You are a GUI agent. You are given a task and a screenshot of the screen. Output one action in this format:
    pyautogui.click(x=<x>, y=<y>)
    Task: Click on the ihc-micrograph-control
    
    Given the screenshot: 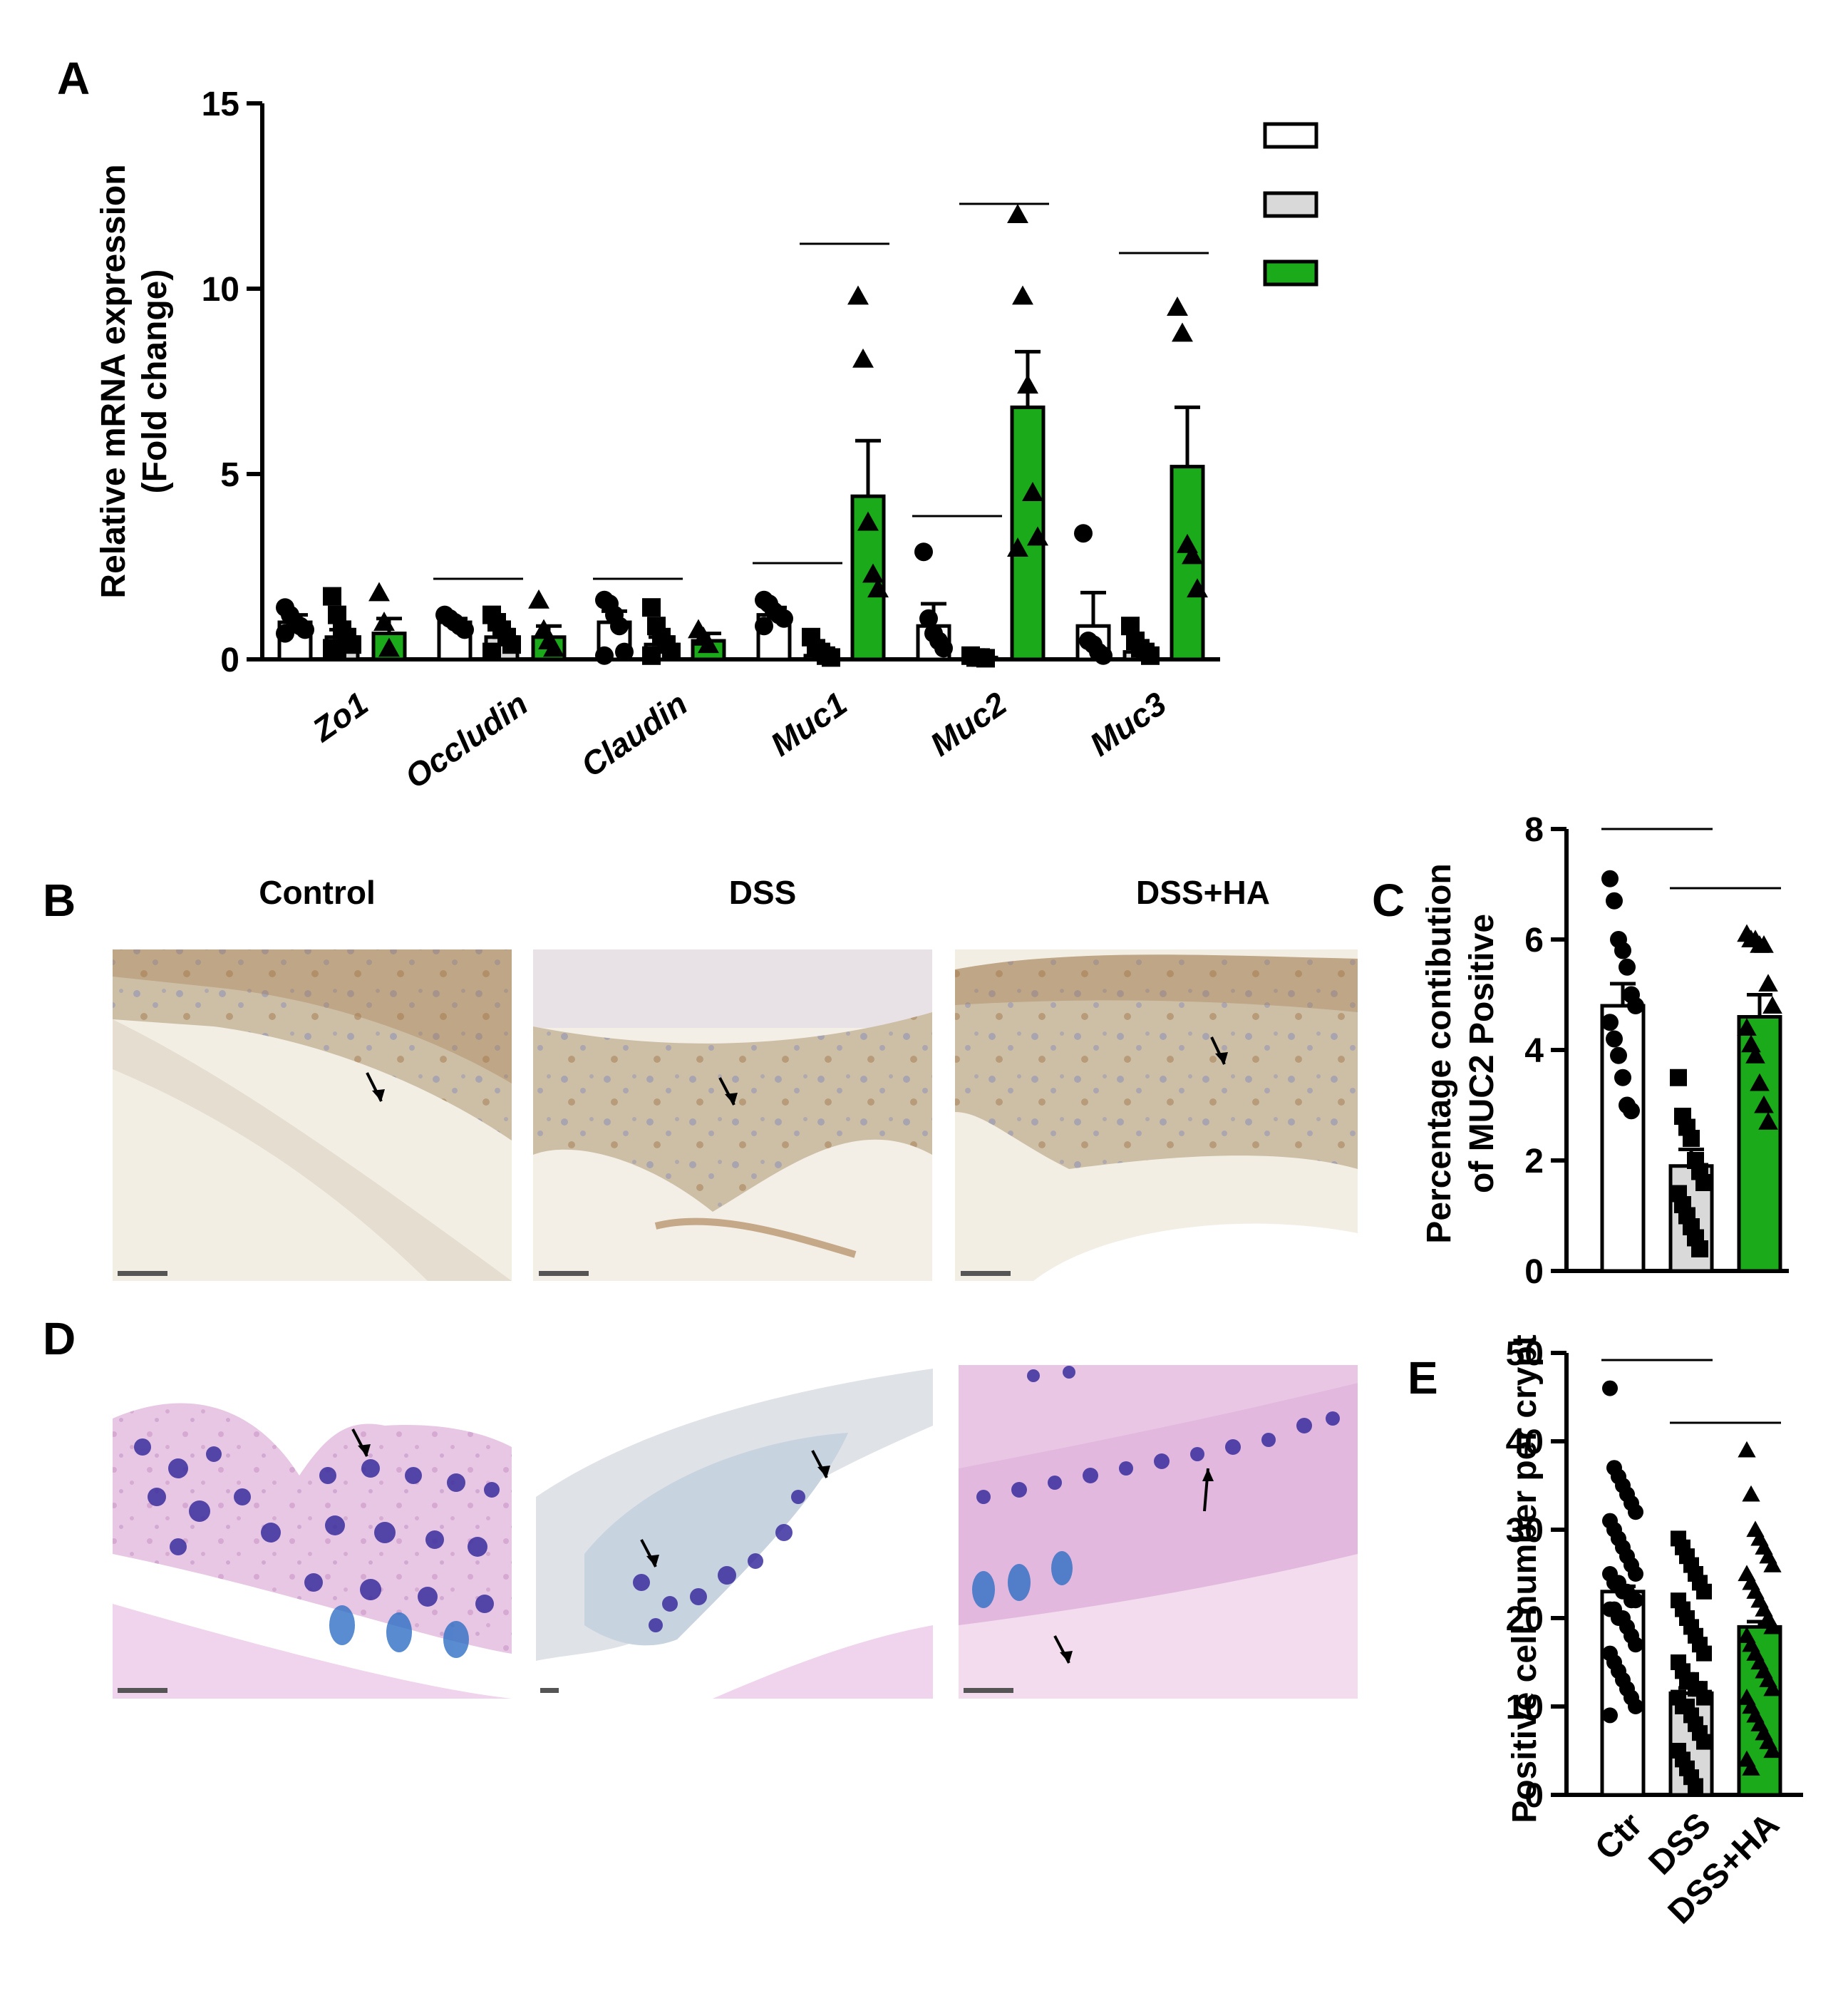 What is the action you would take?
    pyautogui.click(x=312, y=1115)
    